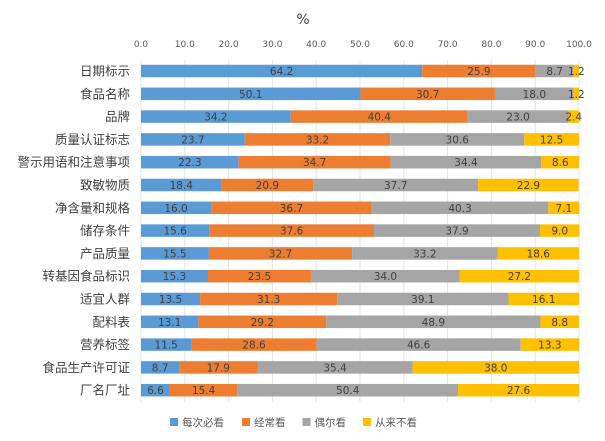 The image size is (605, 441). I want to click on category-label: 日期标示, so click(105, 71).